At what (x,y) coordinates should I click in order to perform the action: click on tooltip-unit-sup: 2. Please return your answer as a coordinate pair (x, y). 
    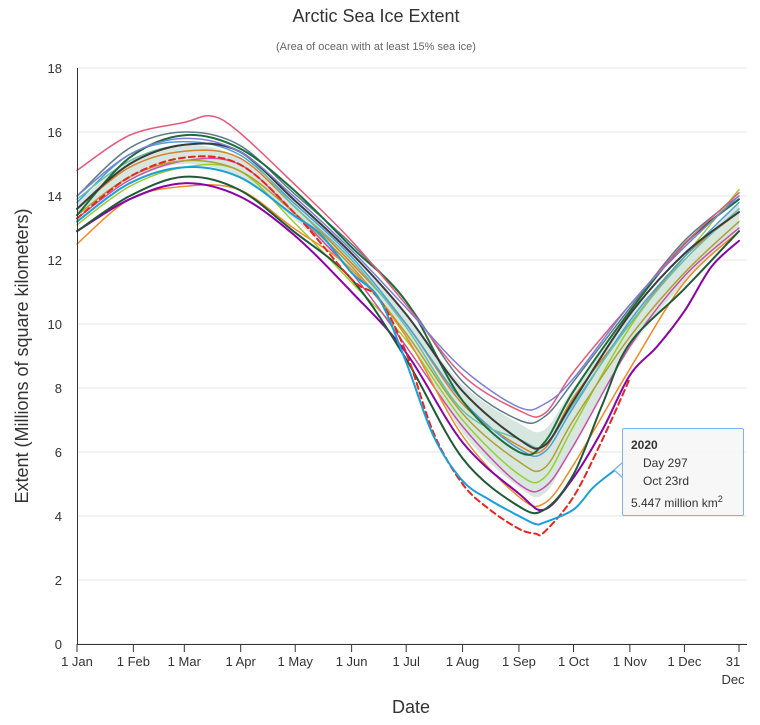
    Looking at the image, I should click on (720, 499).